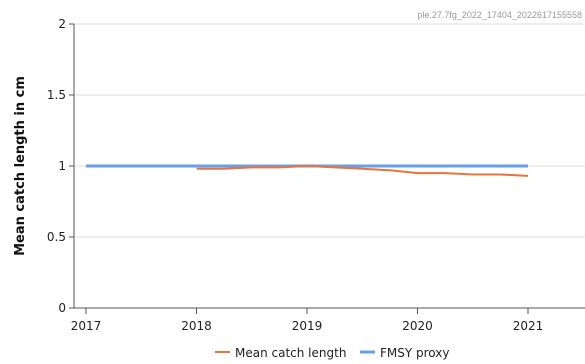 This screenshot has height=364, width=585. Describe the element at coordinates (56, 95) in the screenshot. I see `y-tick-label: 1.5` at that location.